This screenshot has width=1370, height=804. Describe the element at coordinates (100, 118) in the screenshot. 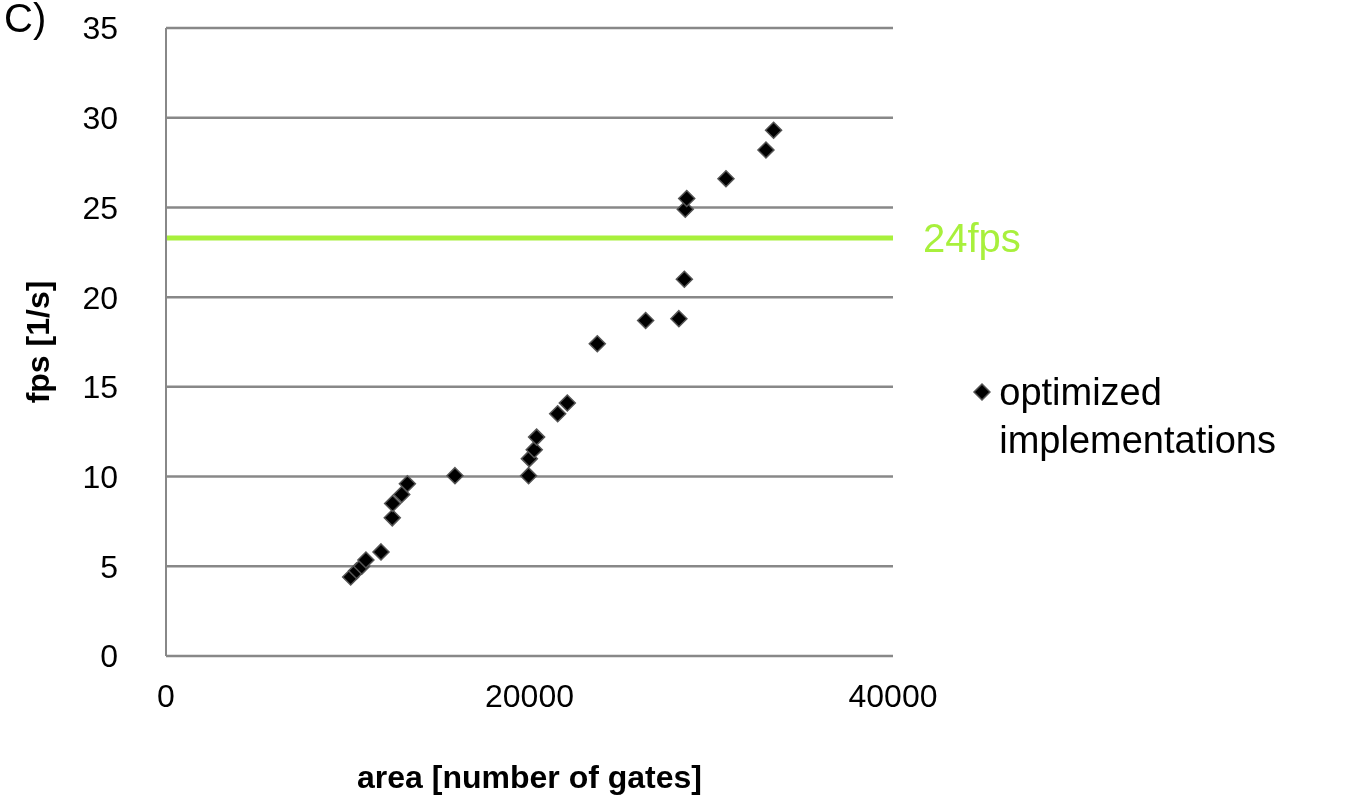

I see `y-tick-label: 30` at that location.